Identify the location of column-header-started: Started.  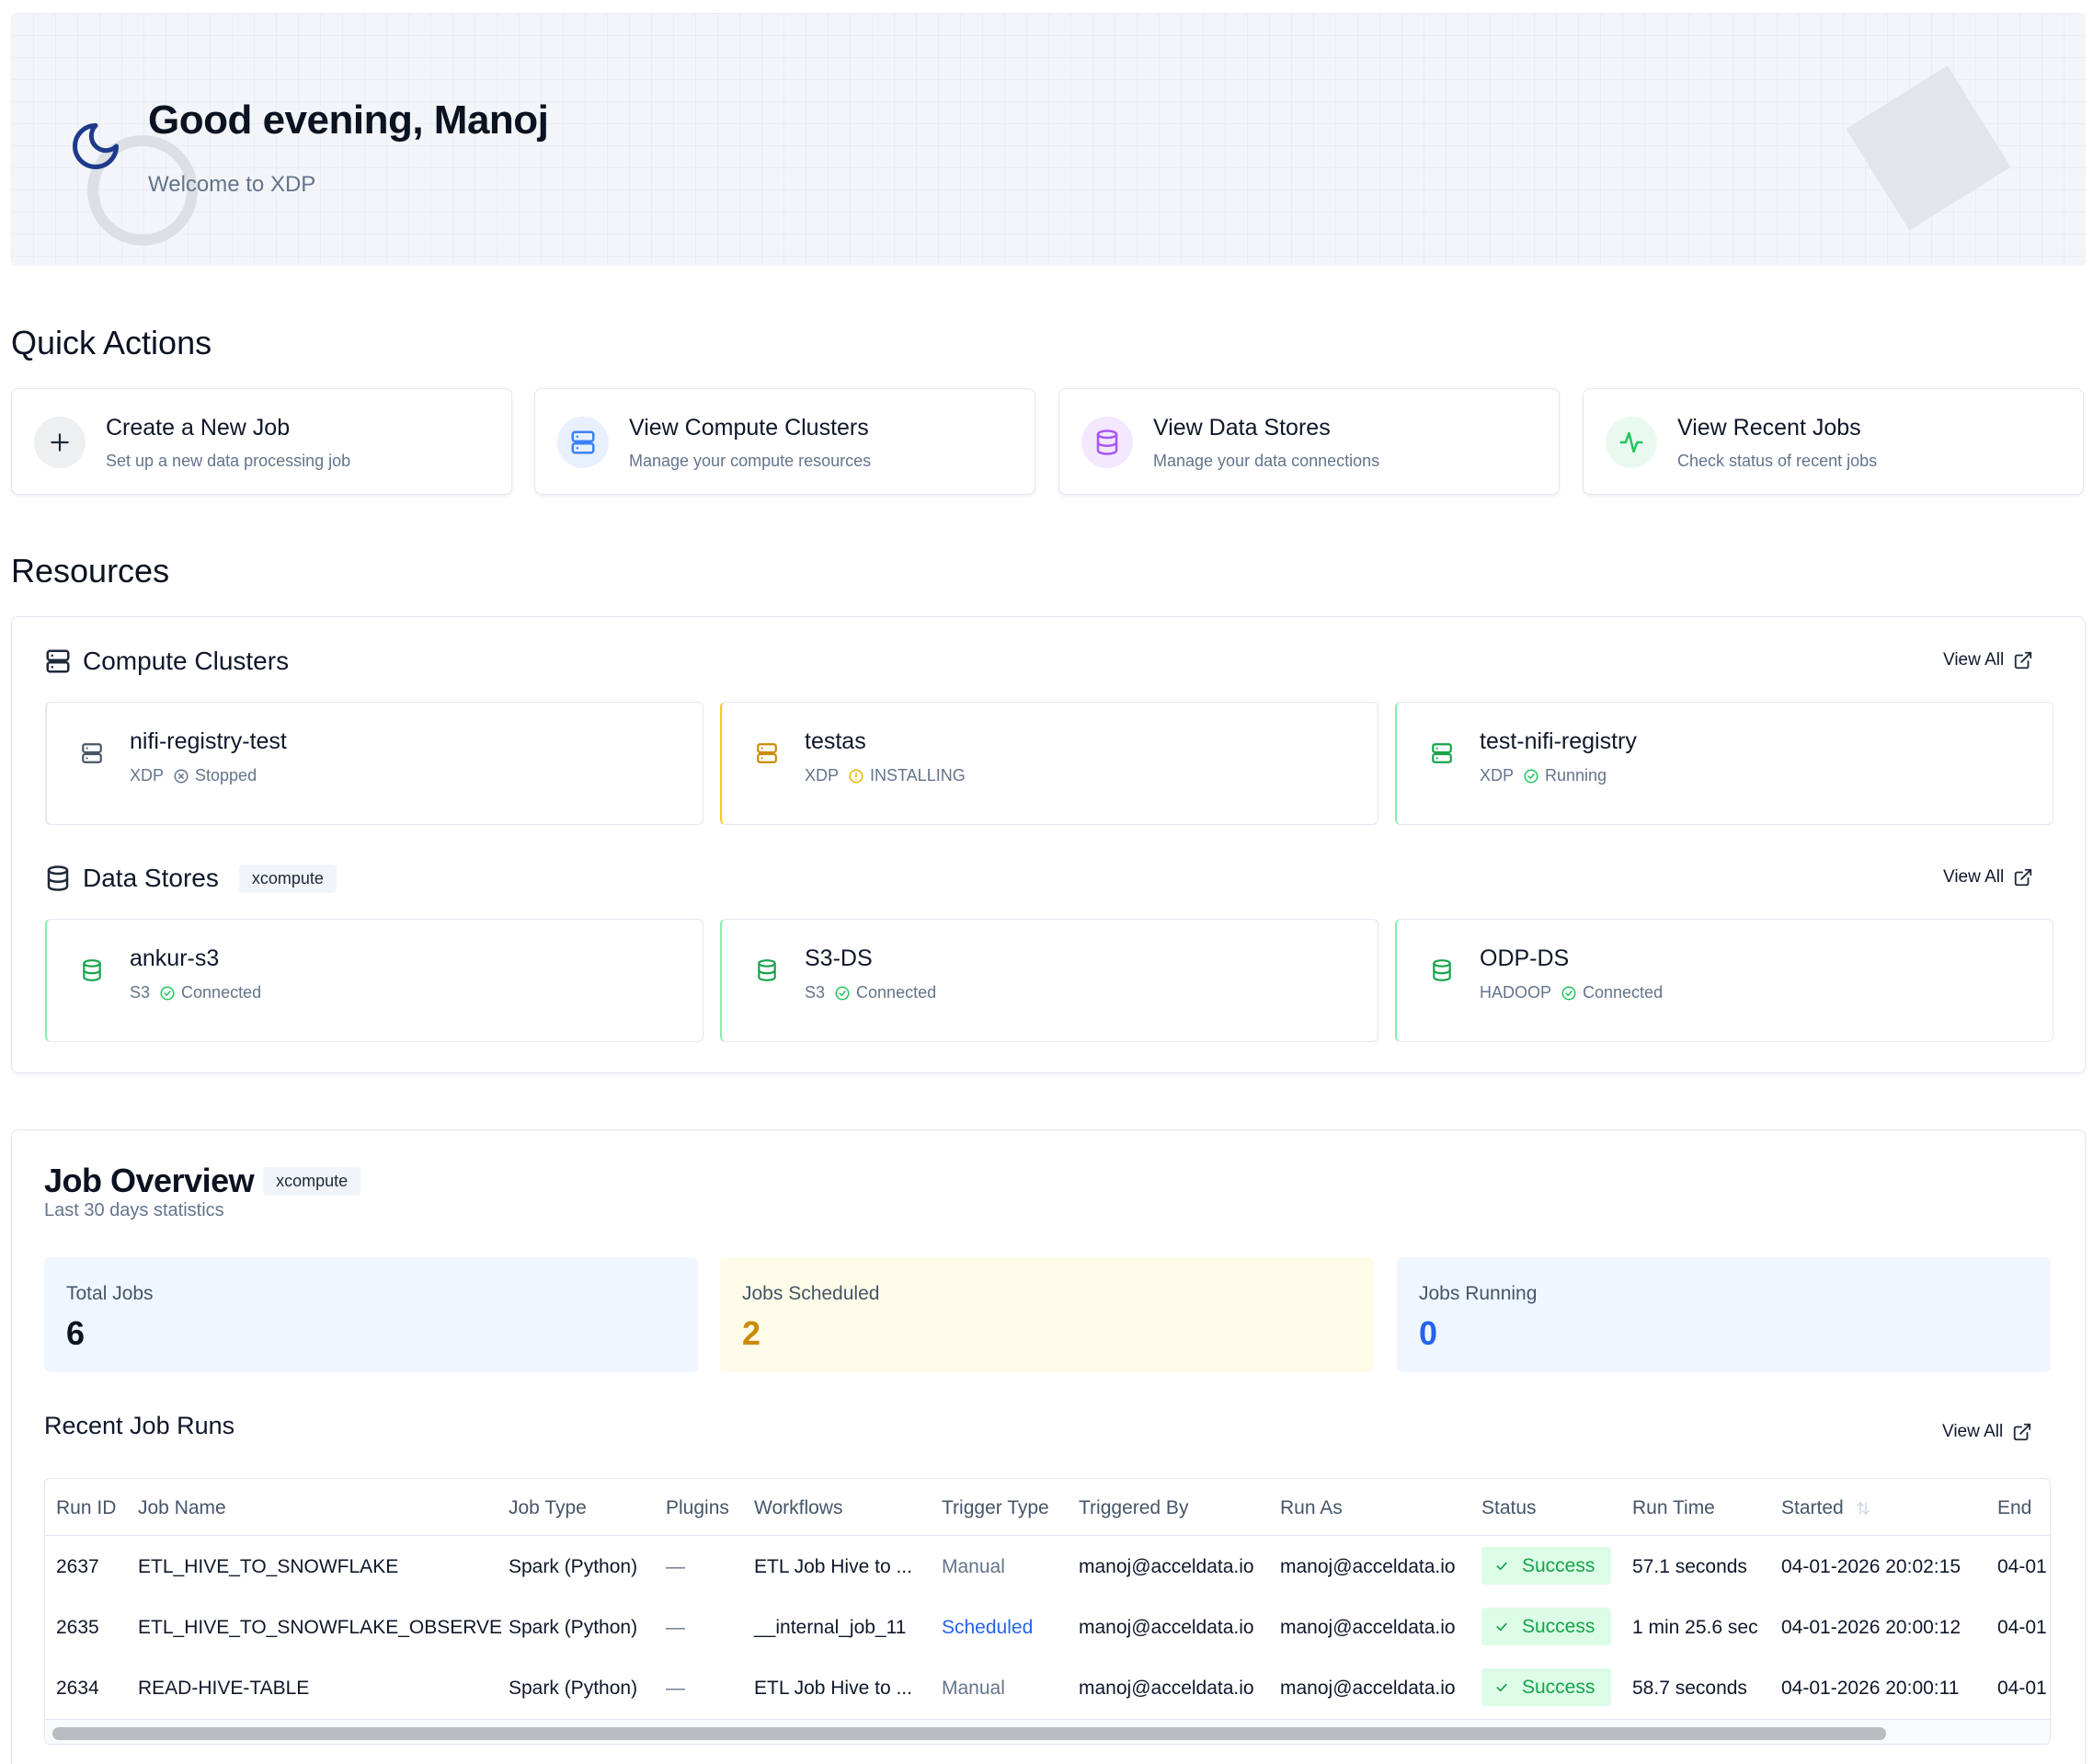
(1826, 1508).